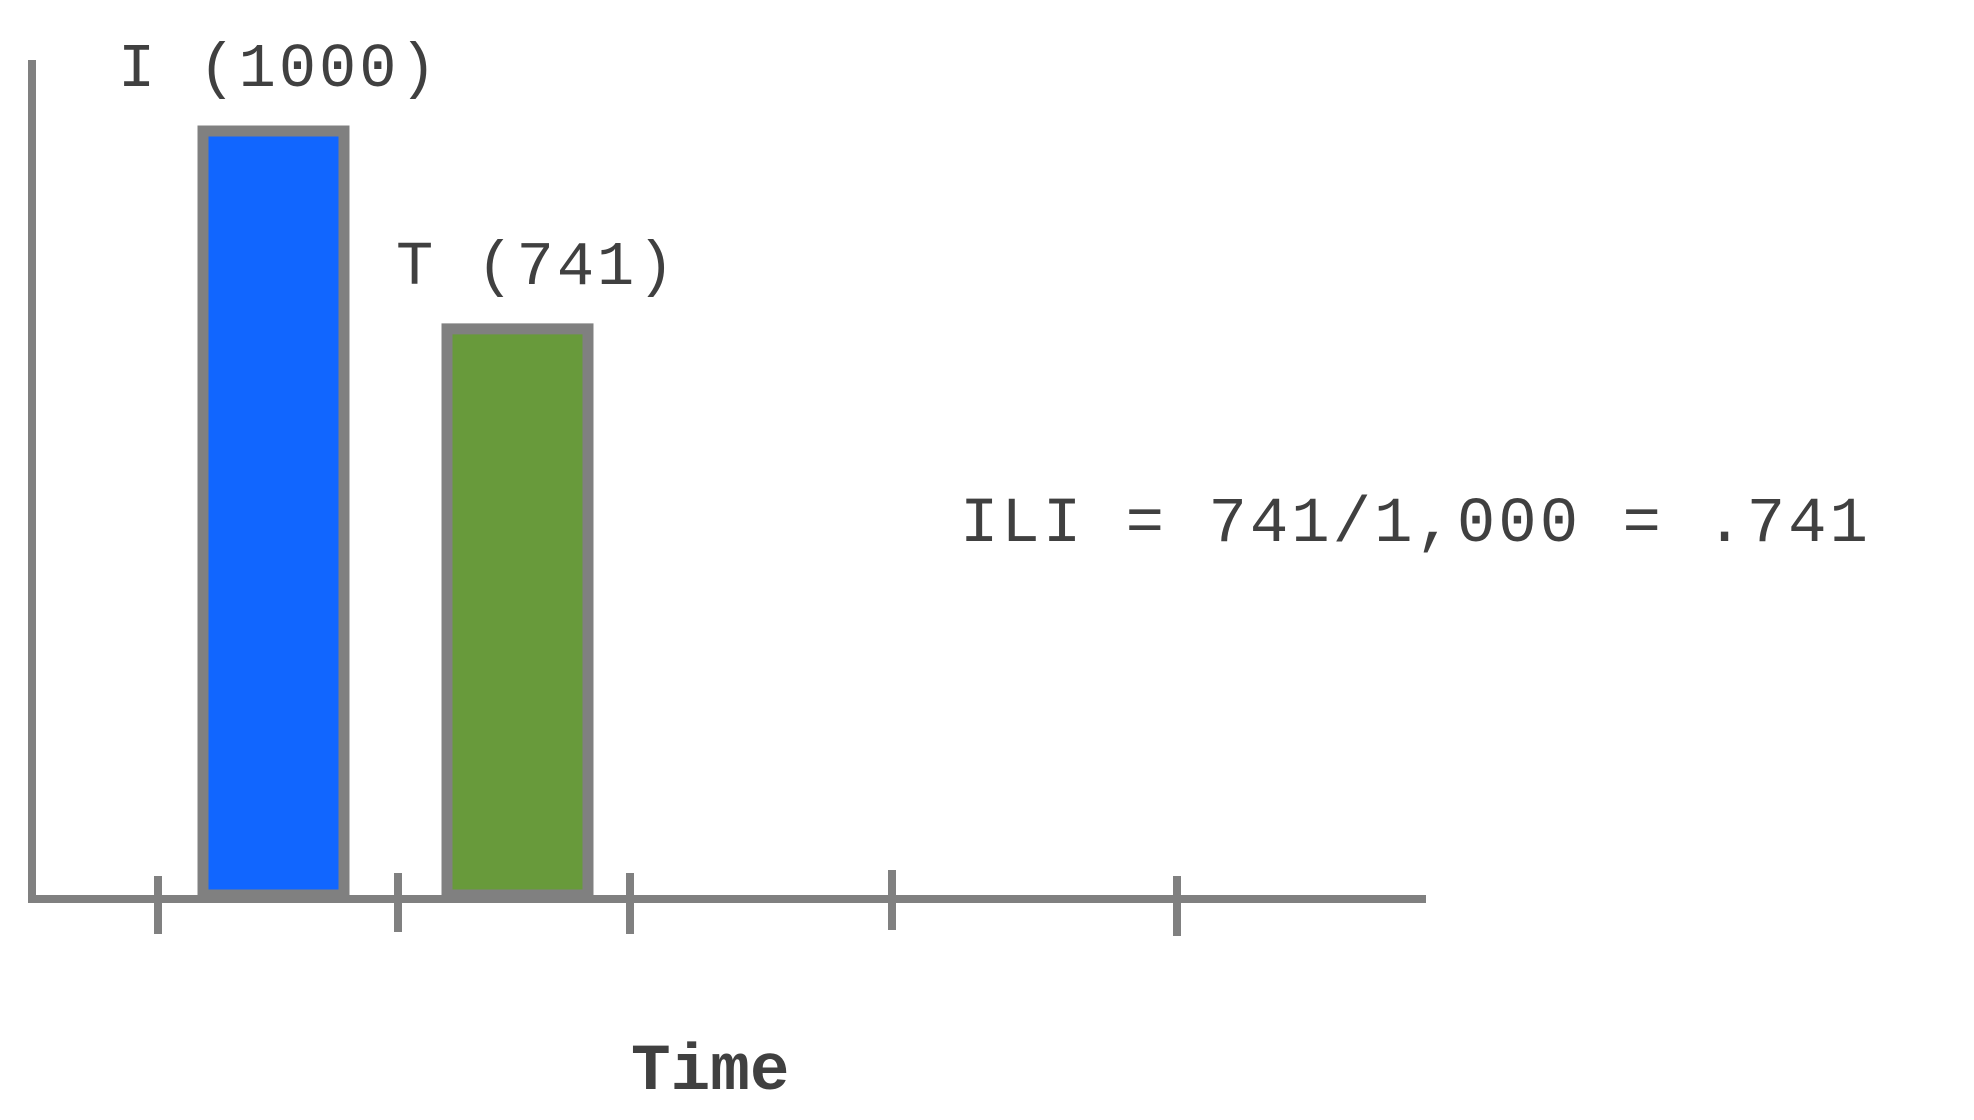  What do you see at coordinates (397, 168) in the screenshot?
I see `bar-labels: I (1000) T (741)` at bounding box center [397, 168].